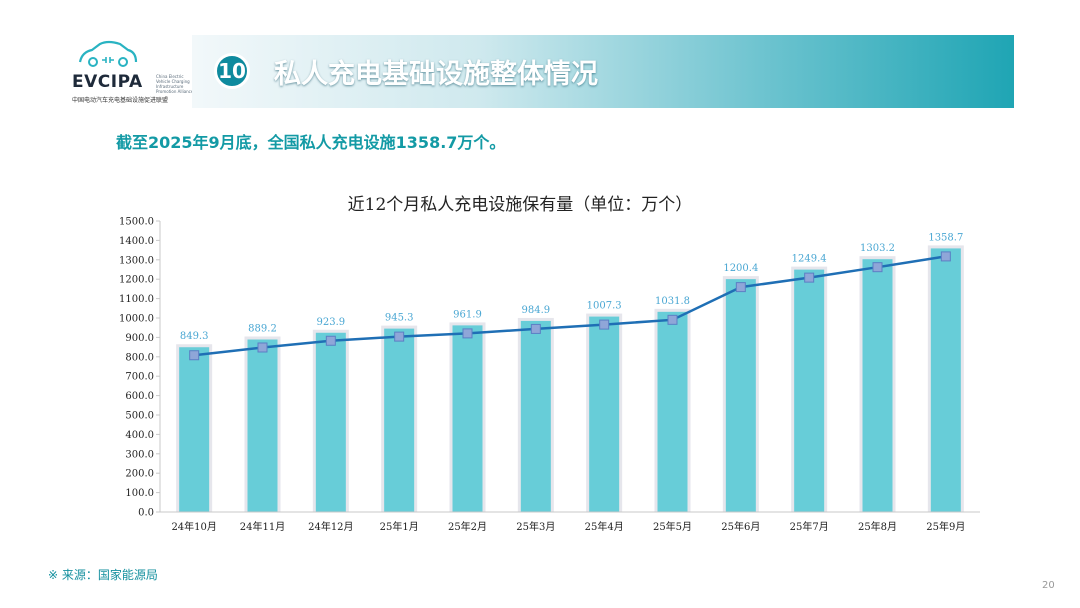 This screenshot has height=608, width=1080. Describe the element at coordinates (520, 205) in the screenshot. I see `chart-title: 近12个月私人充电设施保有量（单位：万个）` at that location.